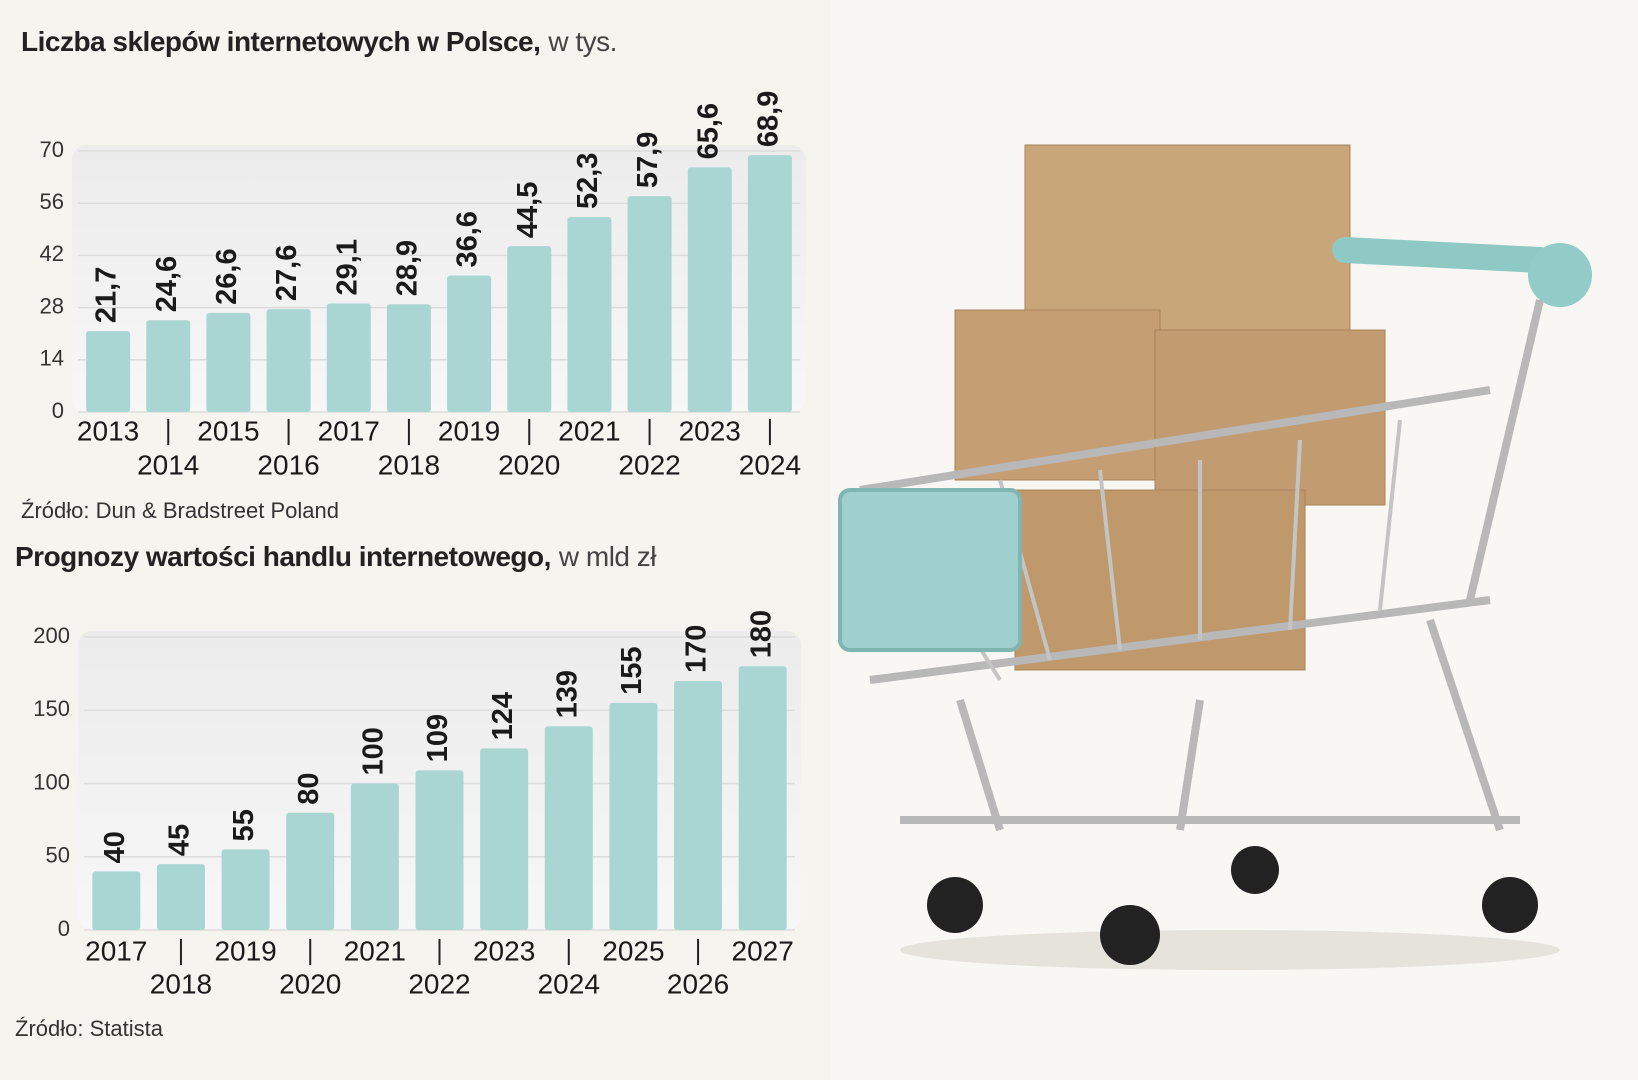 This screenshot has width=1638, height=1080. Describe the element at coordinates (168, 464) in the screenshot. I see `x-tick-label: 2014` at that location.